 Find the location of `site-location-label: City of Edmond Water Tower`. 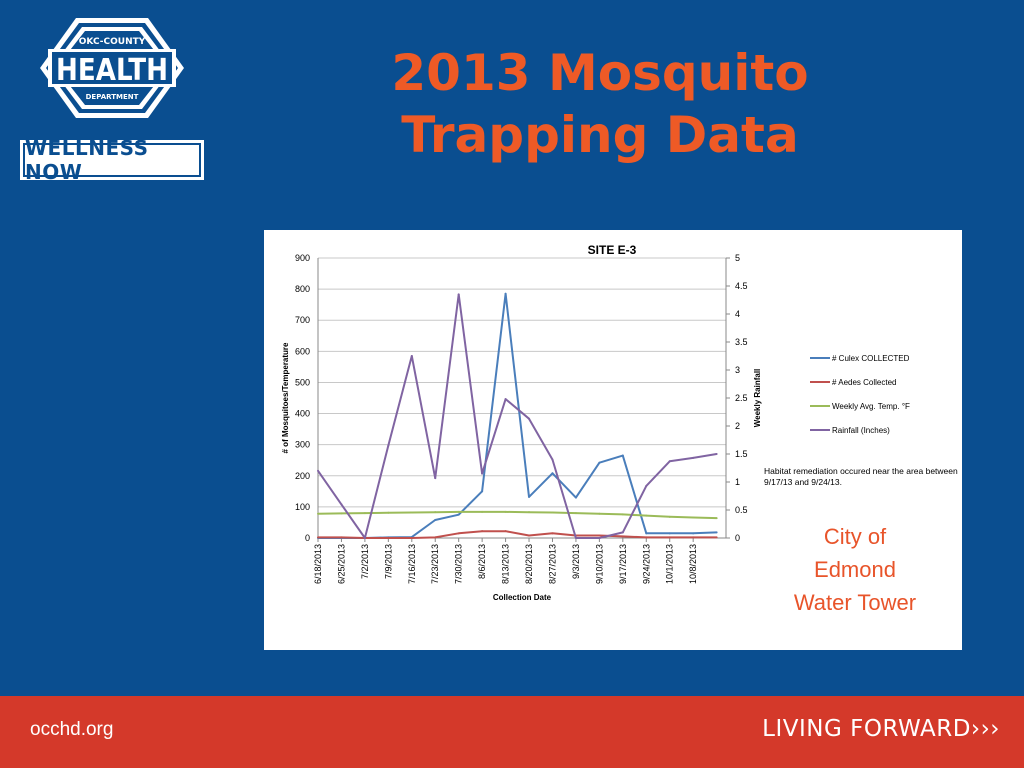

site-location-label: City of Edmond Water Tower is located at coordinates (855, 569).